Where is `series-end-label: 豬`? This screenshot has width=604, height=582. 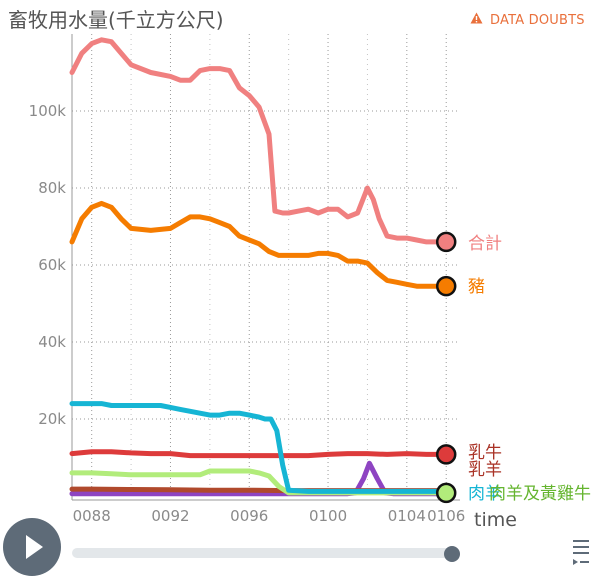
series-end-label: 豬 is located at coordinates (476, 287).